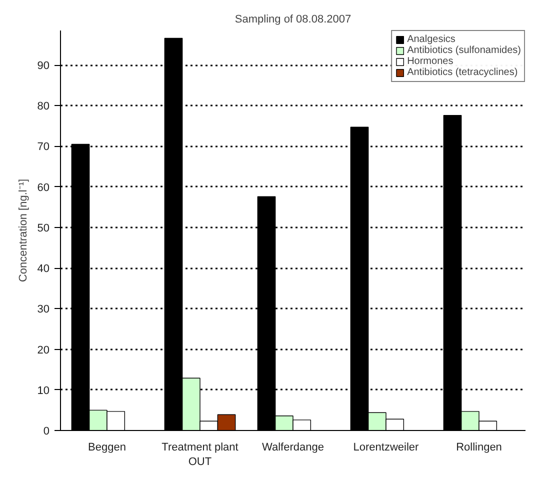 Image resolution: width=543 pixels, height=496 pixels. I want to click on y-tick-label: 70, so click(43, 147).